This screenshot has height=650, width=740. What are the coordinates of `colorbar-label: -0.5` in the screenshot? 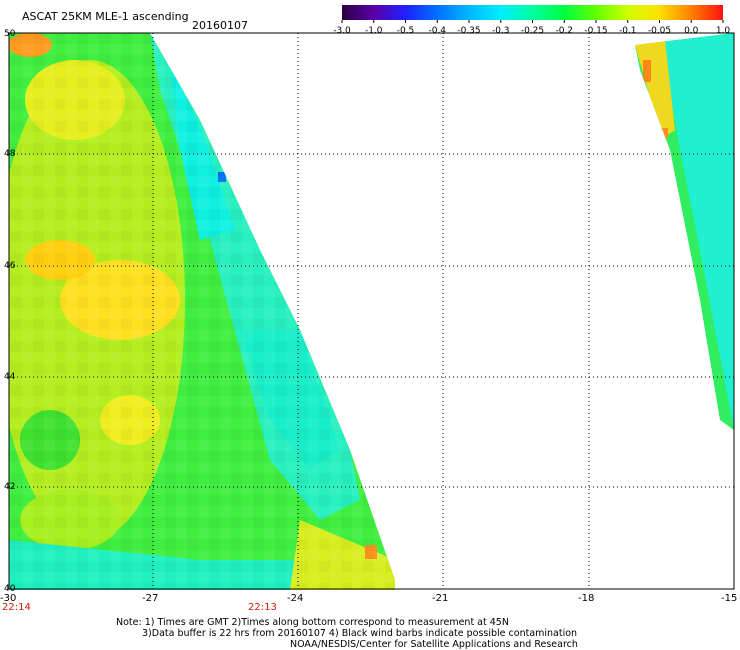 It's located at (406, 31).